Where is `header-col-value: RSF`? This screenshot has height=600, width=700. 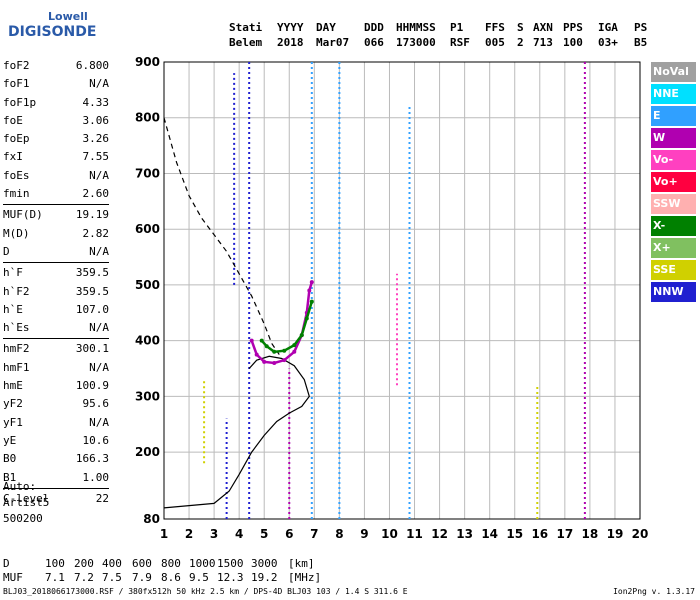 header-col-value: RSF is located at coordinates (460, 42).